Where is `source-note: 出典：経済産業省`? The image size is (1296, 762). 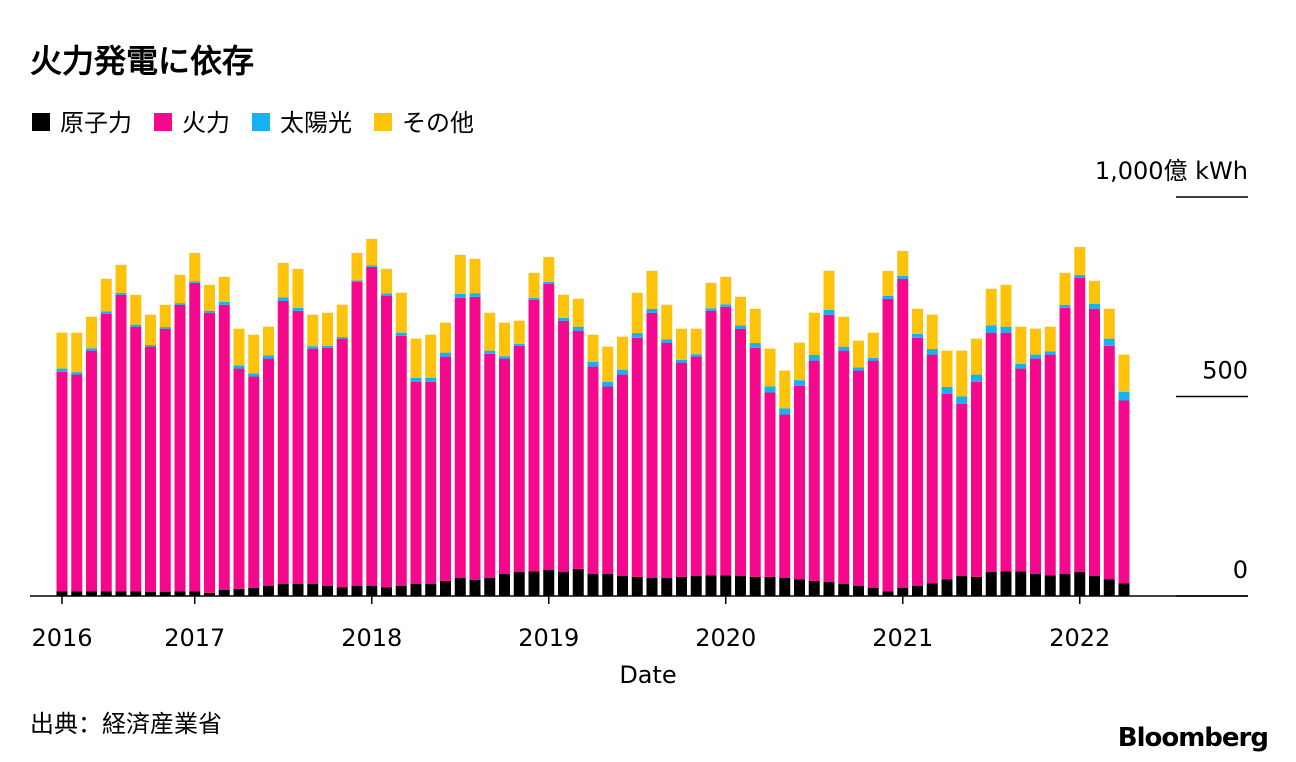
source-note: 出典：経済産業省 is located at coordinates (126, 724).